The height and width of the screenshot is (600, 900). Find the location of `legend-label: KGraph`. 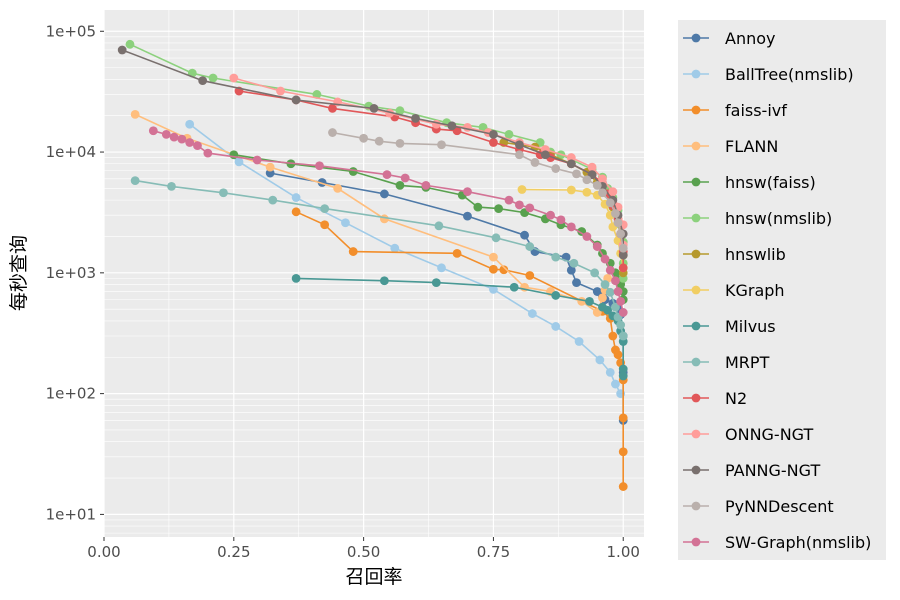

legend-label: KGraph is located at coordinates (755, 290).